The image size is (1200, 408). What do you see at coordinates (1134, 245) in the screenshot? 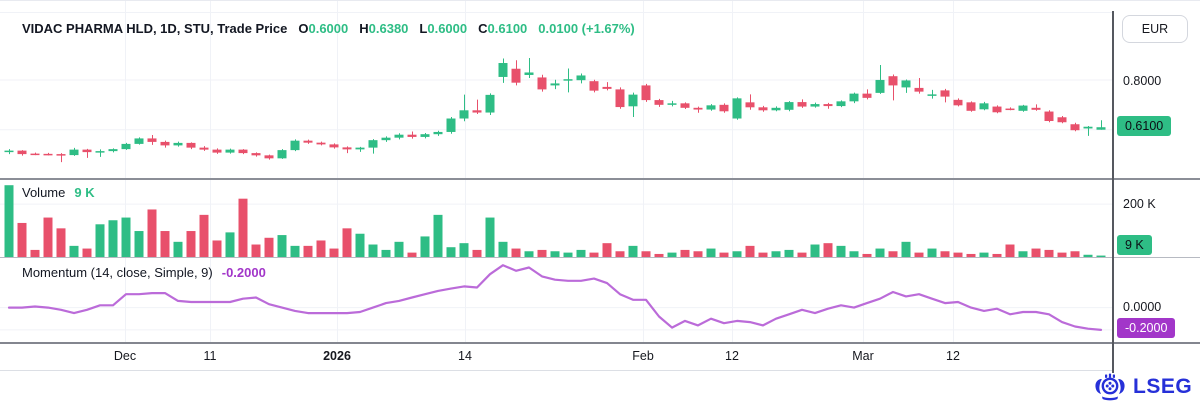
I see `last-volume-badge: 9 K` at bounding box center [1134, 245].